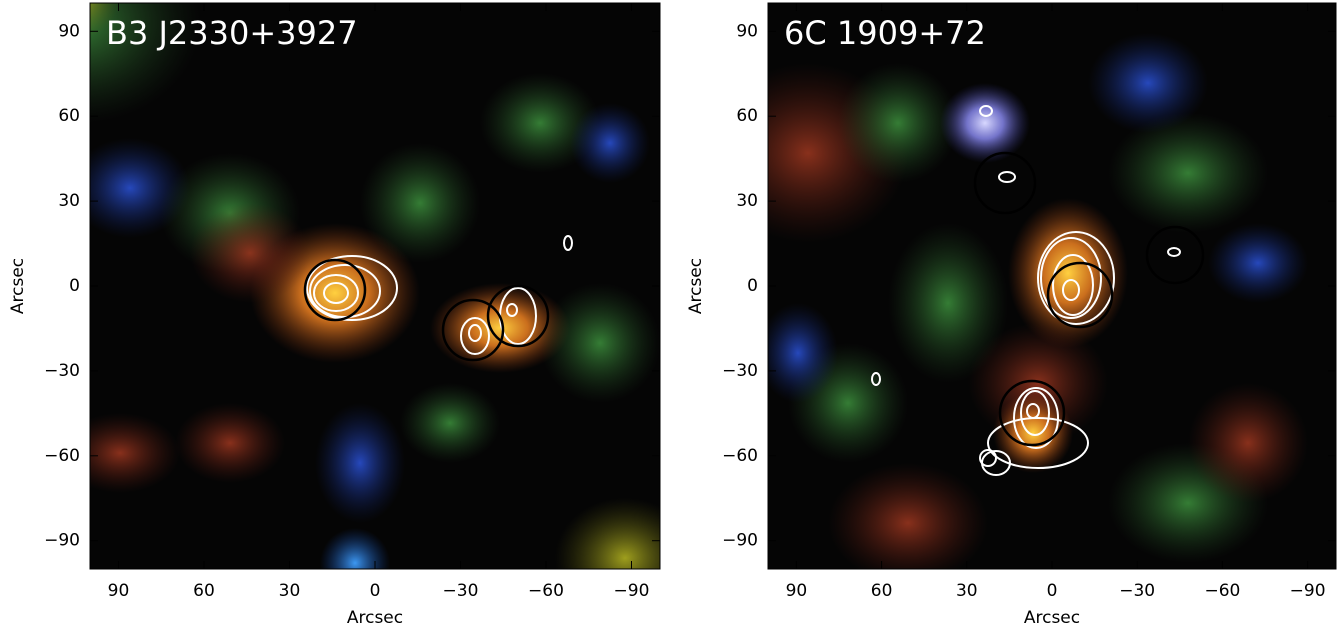  Describe the element at coordinates (232, 33) in the screenshot. I see `chart-title: B3 J2330+3927` at that location.